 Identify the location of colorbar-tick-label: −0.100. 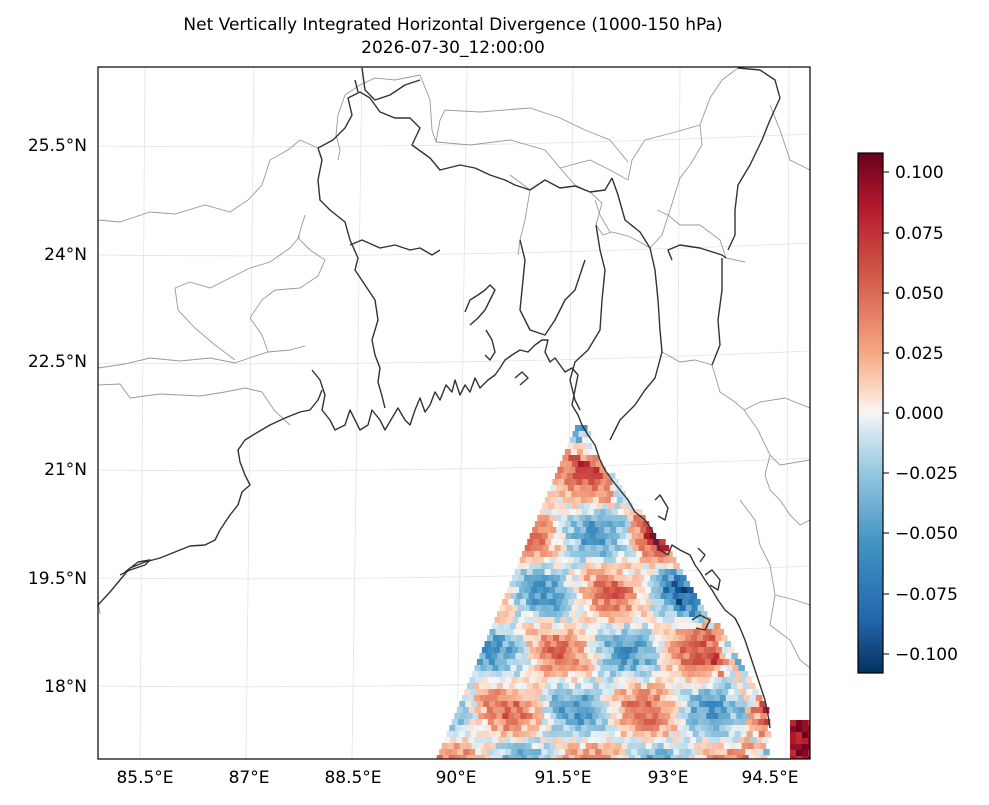
(926, 655).